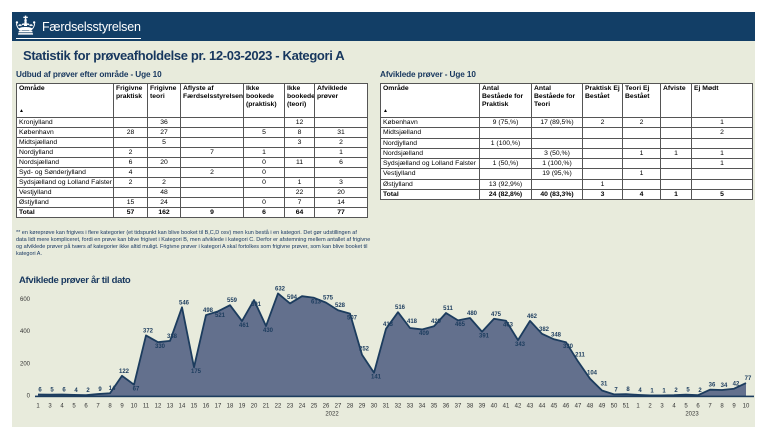 This screenshot has height=435, width=768. Describe the element at coordinates (460, 325) in the screenshot. I see `svg-text: 465` at that location.